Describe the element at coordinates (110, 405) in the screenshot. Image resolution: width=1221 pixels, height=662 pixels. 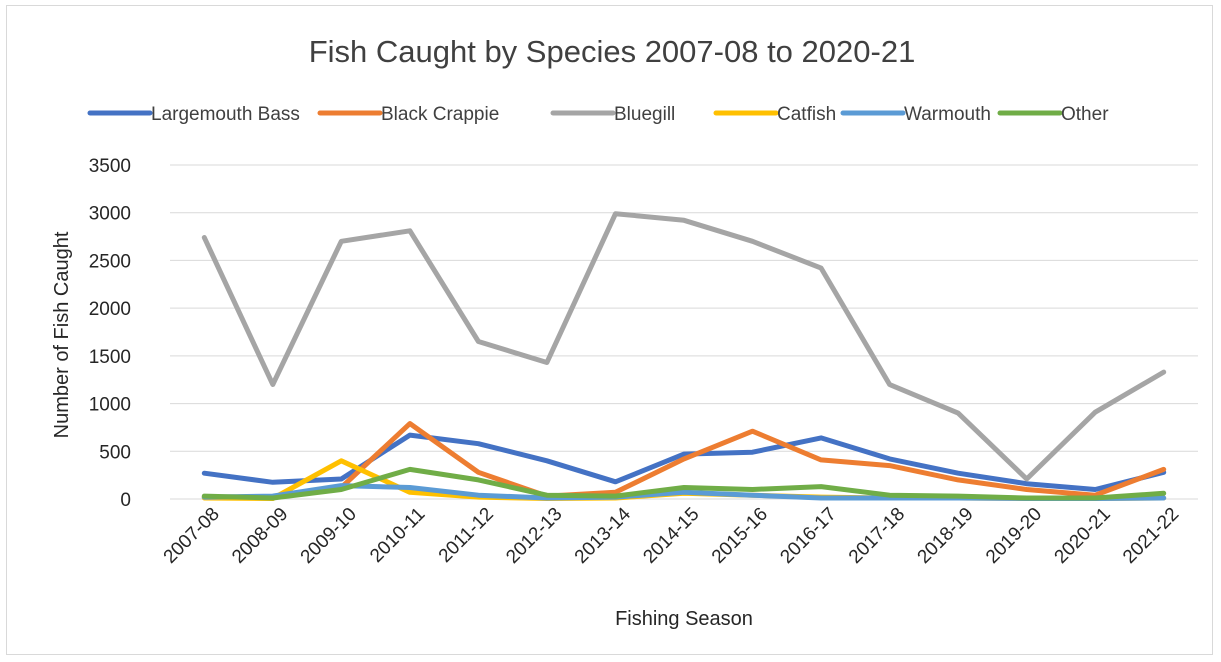
I see `y-tick-label: 1000` at that location.